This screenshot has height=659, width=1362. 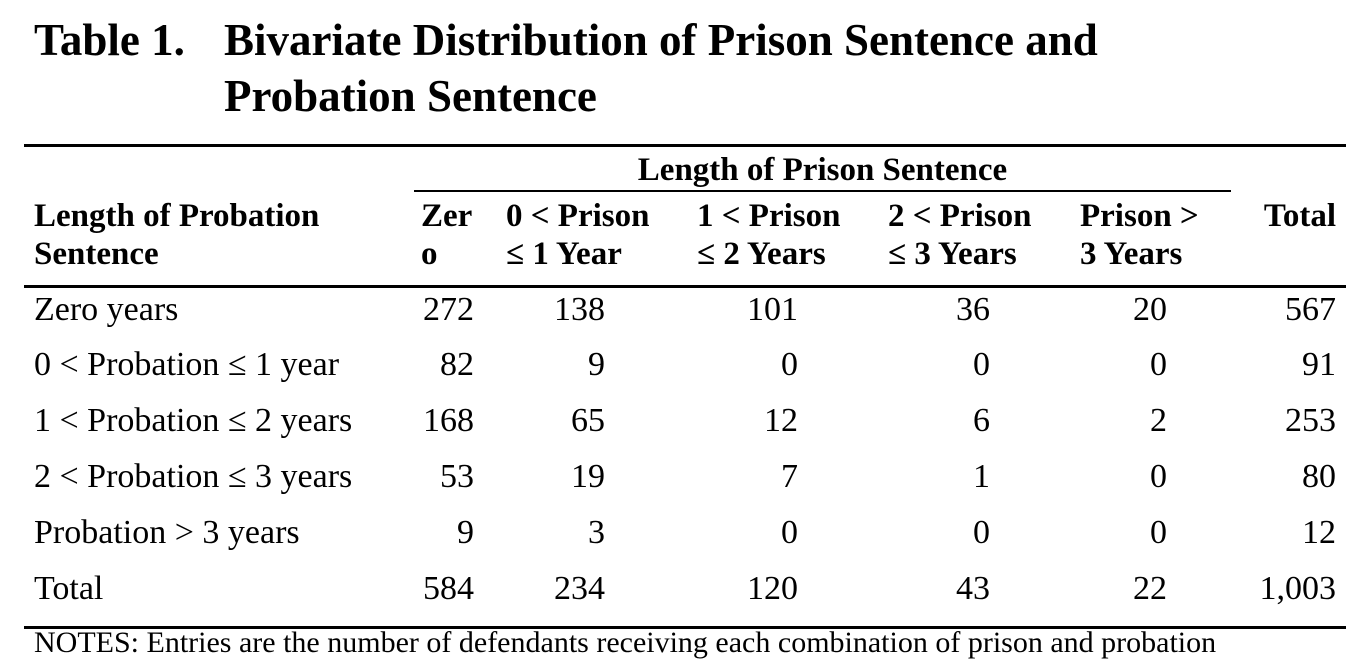 What do you see at coordinates (952, 254) in the screenshot?
I see `column-header-line-2: ≤ 3 Years` at bounding box center [952, 254].